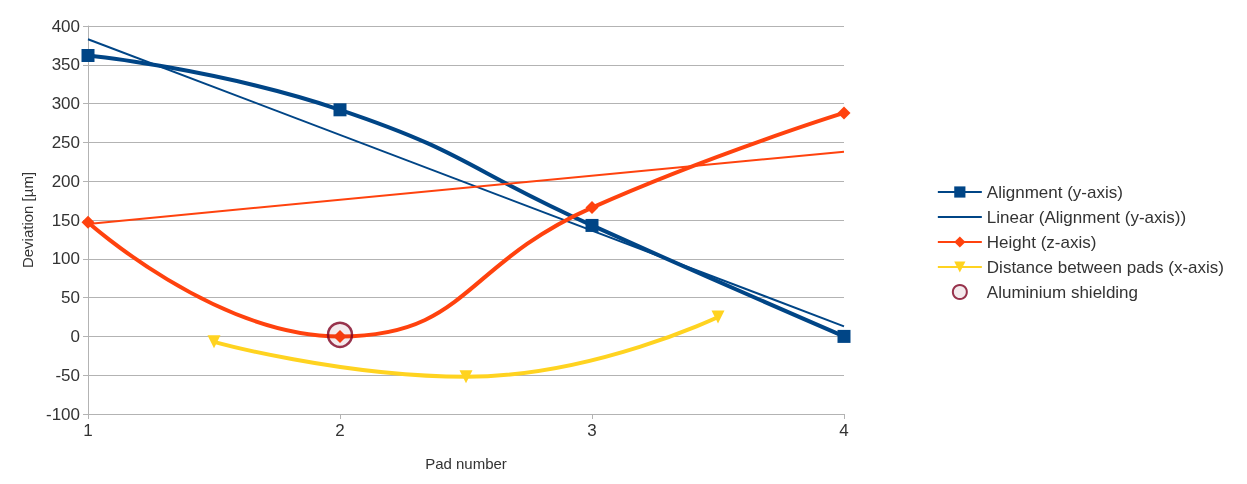 The width and height of the screenshot is (1247, 484). Describe the element at coordinates (65, 259) in the screenshot. I see `y-tick-label: 100` at that location.